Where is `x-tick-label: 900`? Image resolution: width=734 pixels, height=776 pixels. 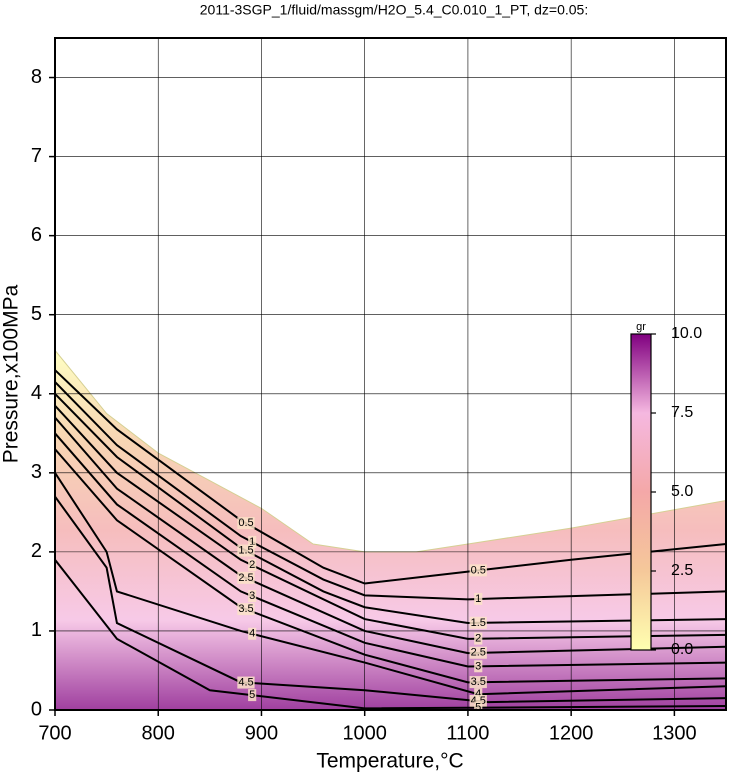
x-tick-label: 900 is located at coordinates (261, 733).